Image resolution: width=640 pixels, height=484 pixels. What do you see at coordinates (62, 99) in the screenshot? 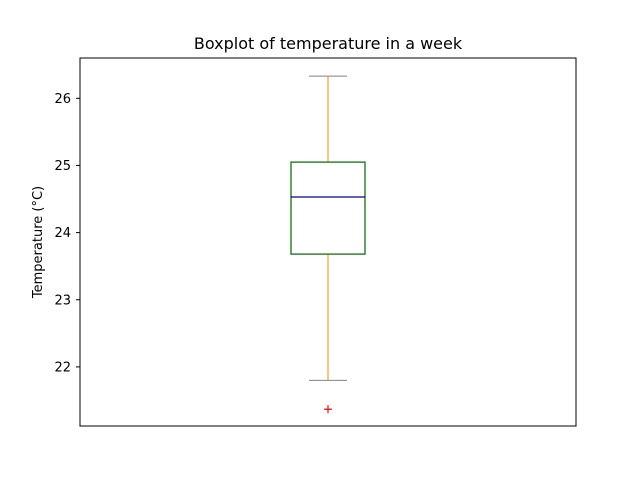
I see `y-tick-label: 26` at bounding box center [62, 99].